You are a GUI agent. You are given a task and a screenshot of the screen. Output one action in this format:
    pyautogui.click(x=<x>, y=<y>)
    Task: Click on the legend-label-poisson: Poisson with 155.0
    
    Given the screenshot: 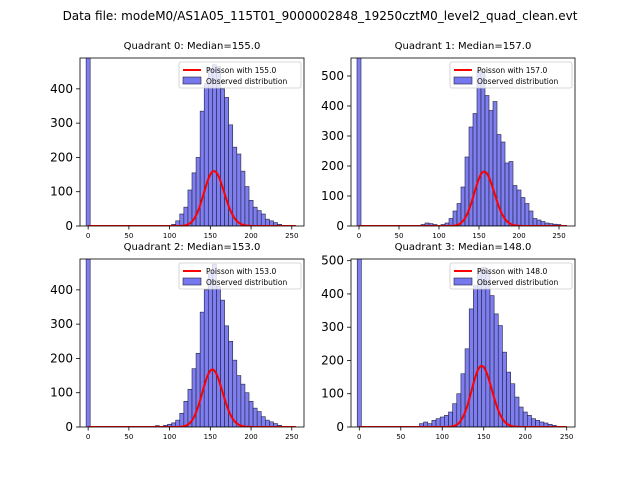 What is the action you would take?
    pyautogui.click(x=241, y=70)
    